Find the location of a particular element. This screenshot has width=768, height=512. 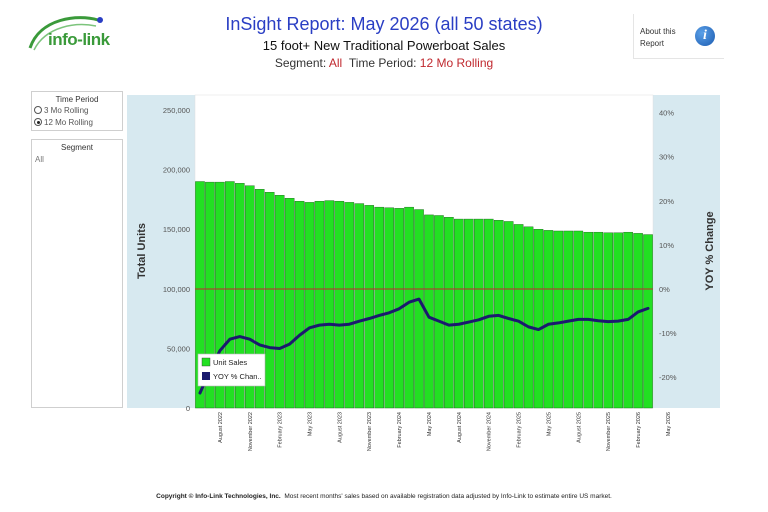

y-tick-label: 250,000 is located at coordinates (176, 110).